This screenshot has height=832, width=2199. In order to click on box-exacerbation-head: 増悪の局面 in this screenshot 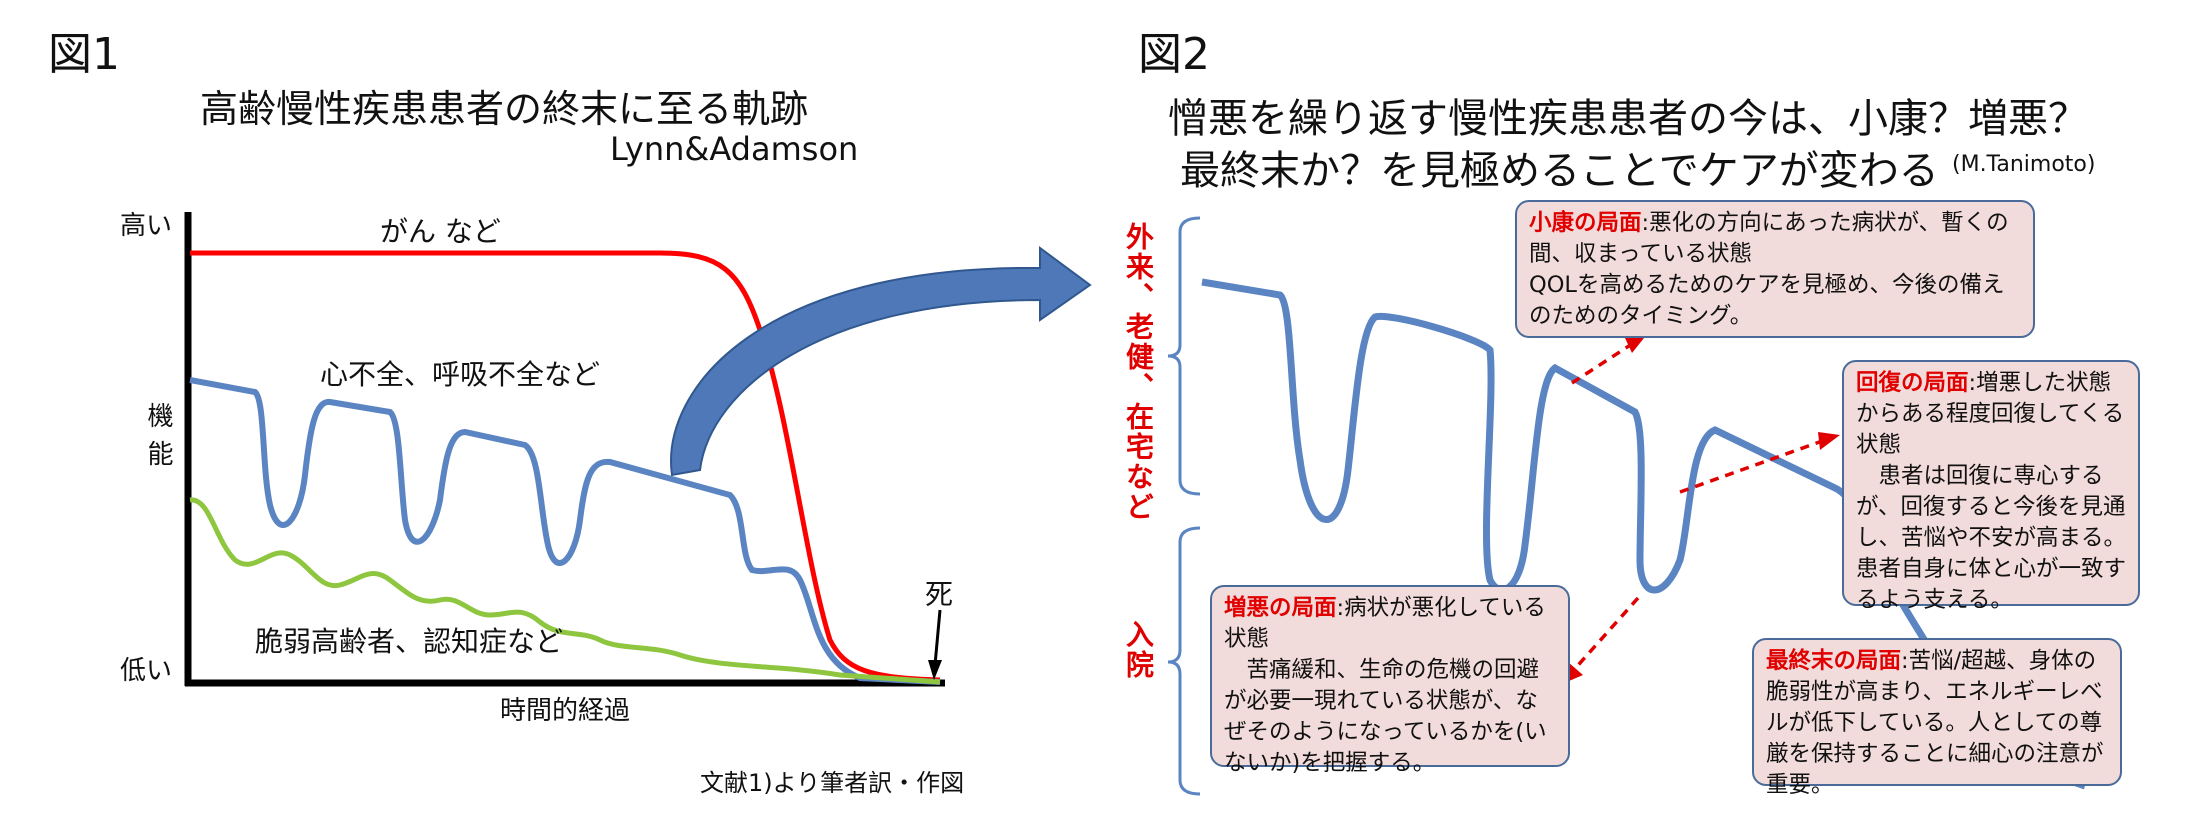, I will do `click(1280, 608)`.